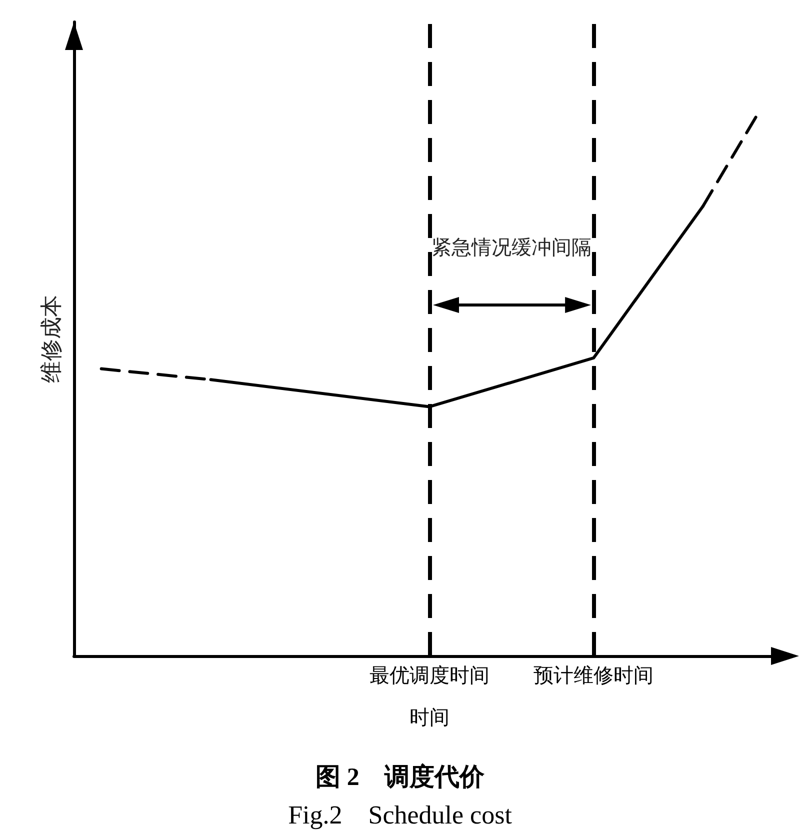 Image resolution: width=800 pixels, height=833 pixels. I want to click on text: Fig.2 Schedule cost, so click(400, 815).